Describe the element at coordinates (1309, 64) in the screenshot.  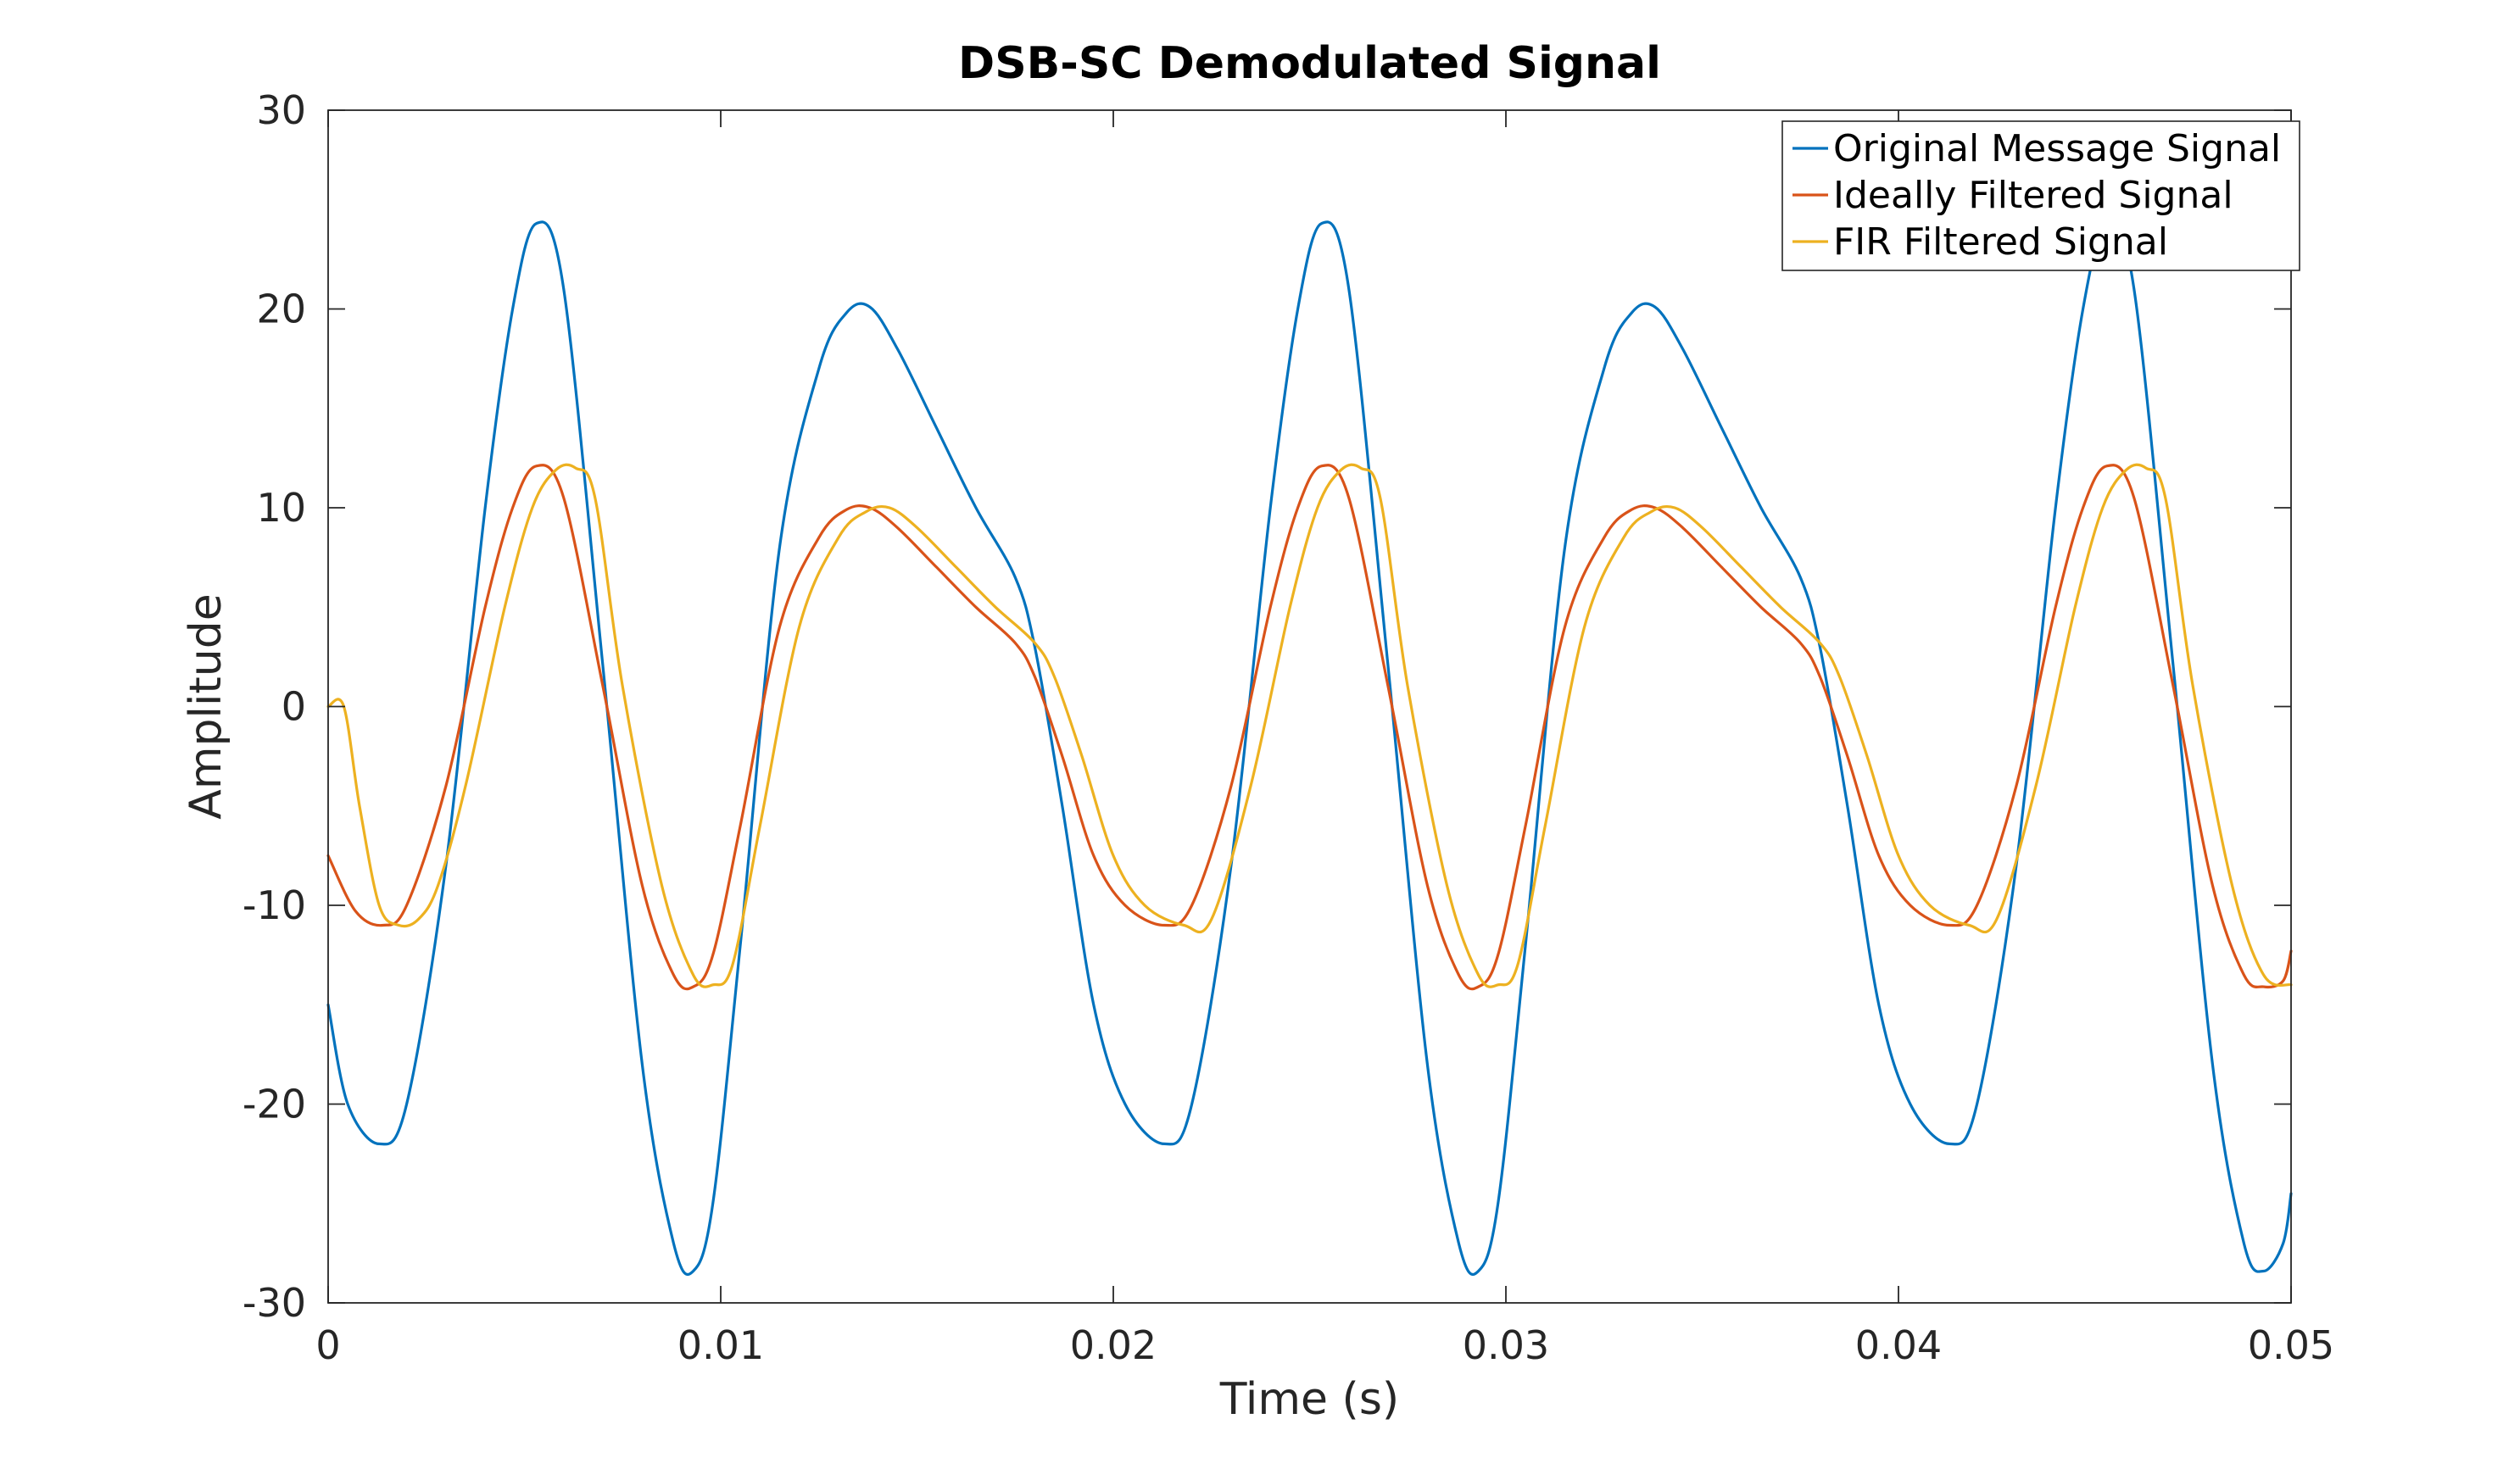
I see `chart-title: DSB-SC Demodulated Signal` at that location.